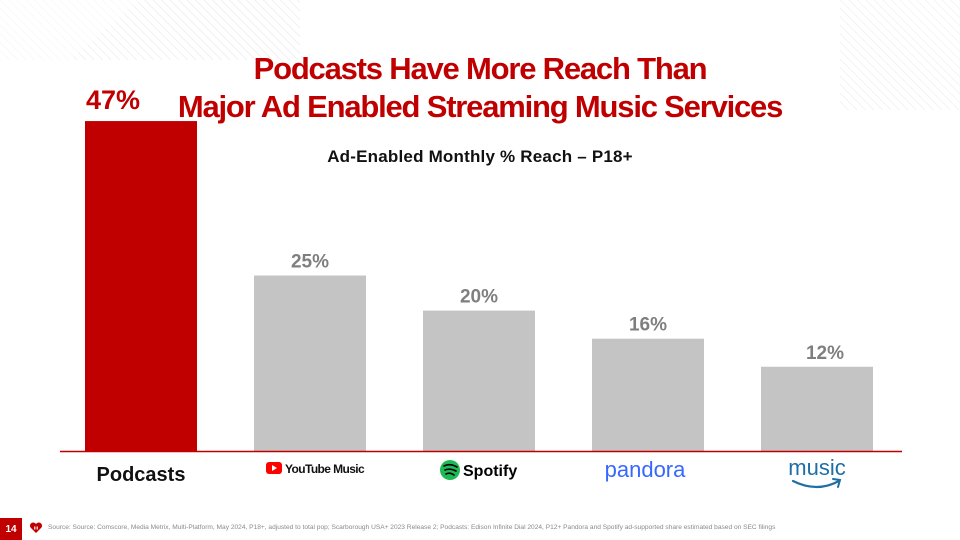 The width and height of the screenshot is (960, 540). What do you see at coordinates (36, 530) in the screenshot?
I see `iheart-logo` at bounding box center [36, 530].